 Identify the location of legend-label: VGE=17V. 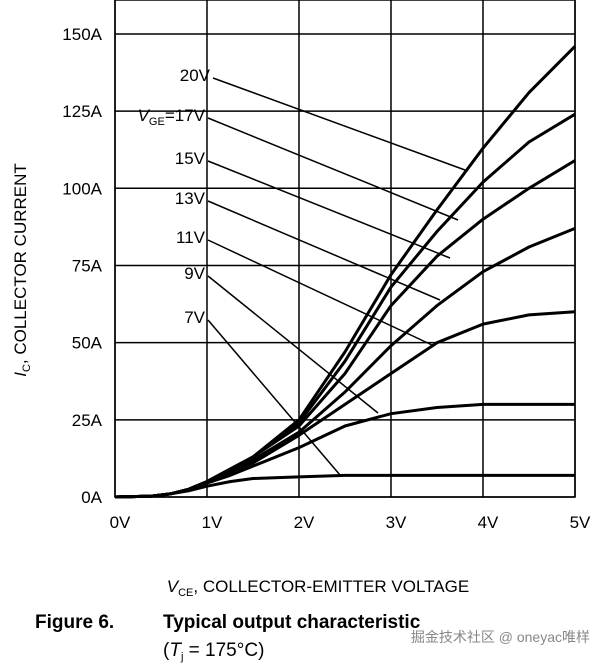
(172, 117).